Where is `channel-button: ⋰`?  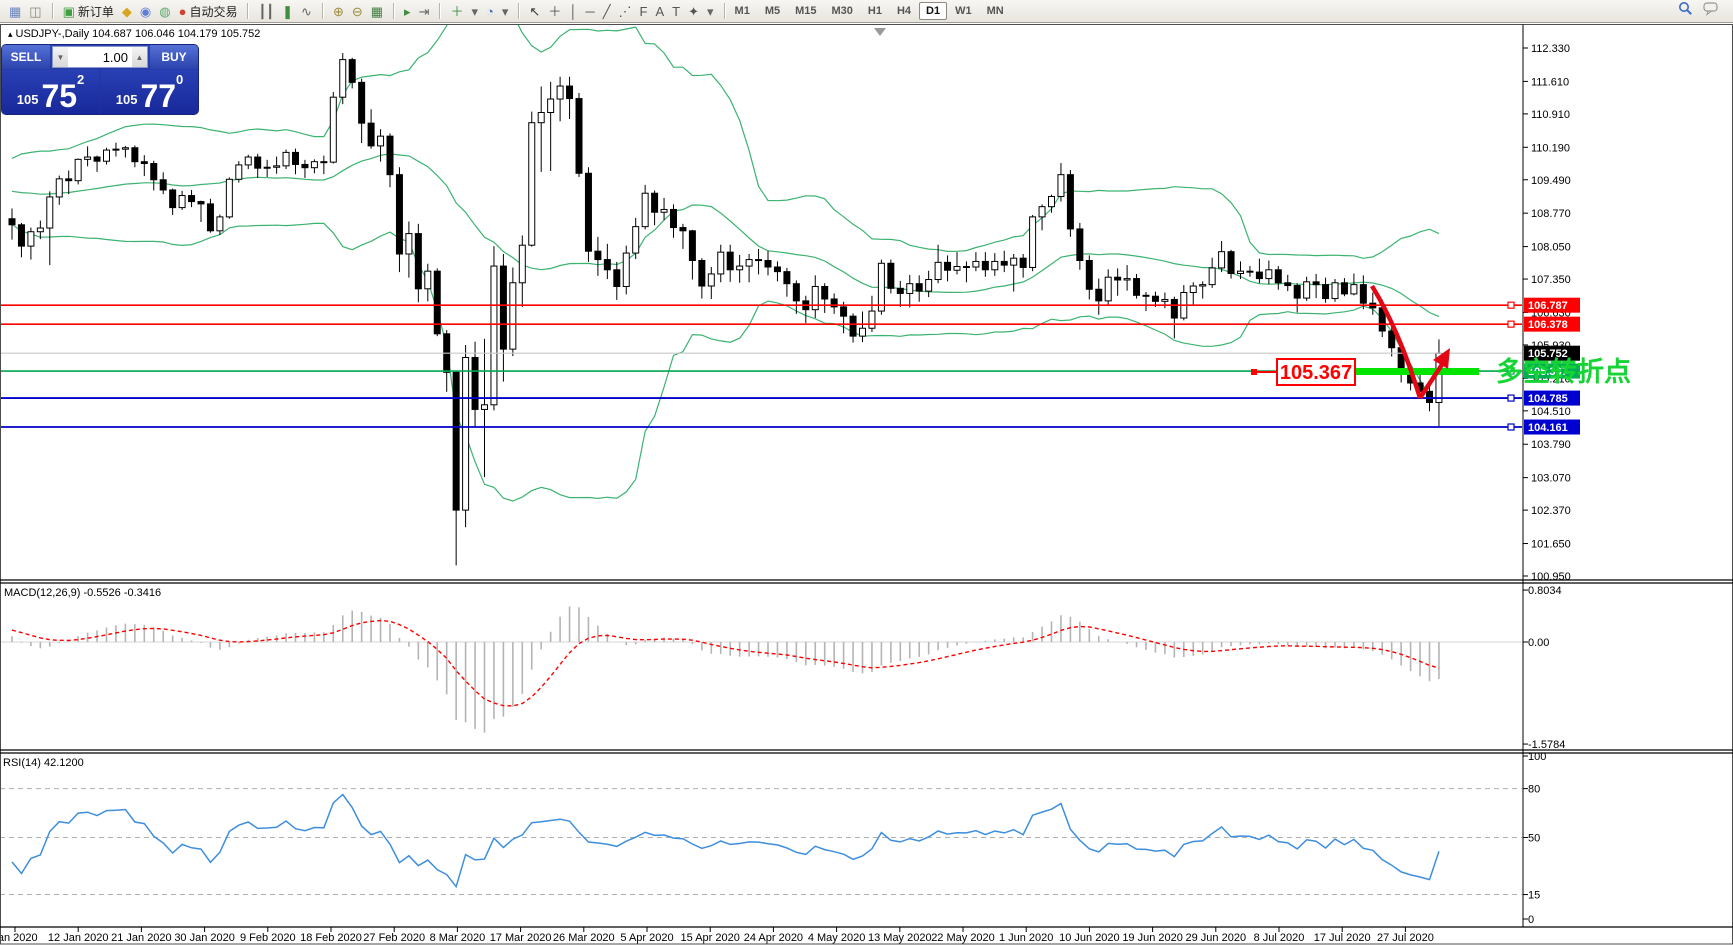 channel-button: ⋰ is located at coordinates (625, 11).